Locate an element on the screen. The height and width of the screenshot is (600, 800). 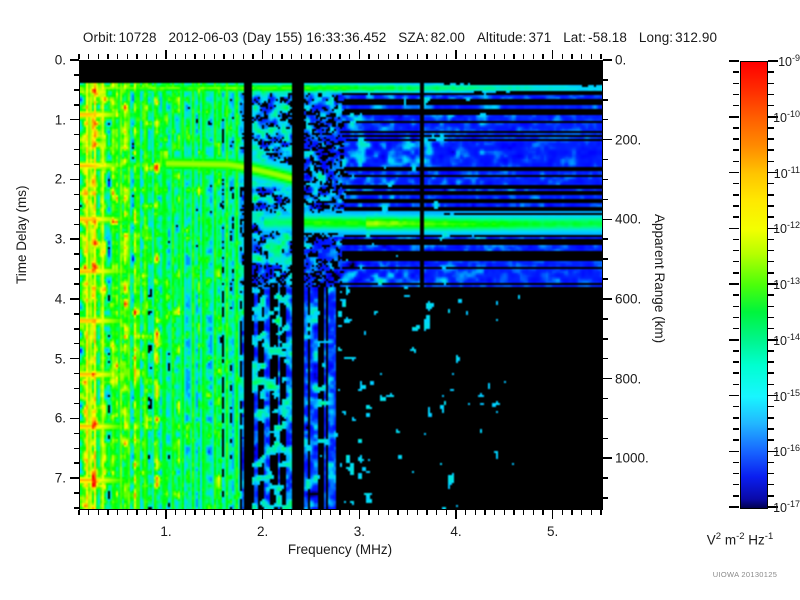
y-axis-left-tick-label: 5. is located at coordinates (60, 359).